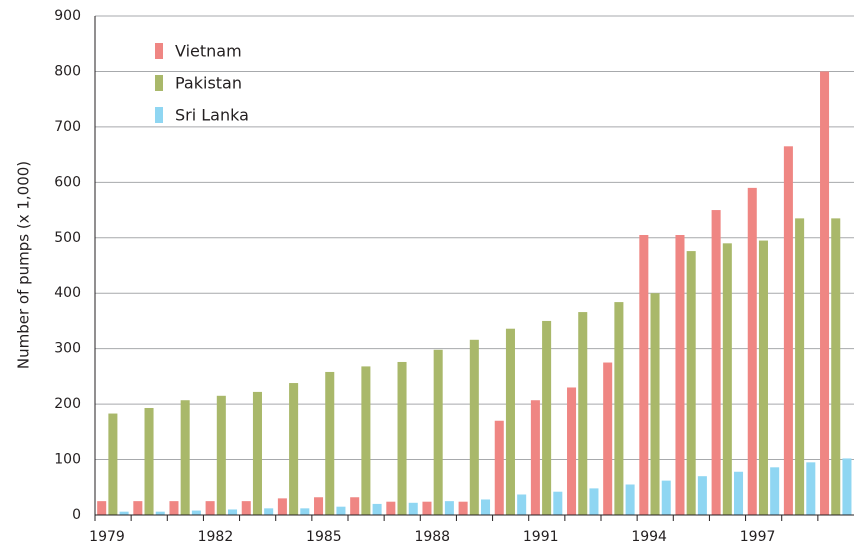 This screenshot has height=551, width=854. What do you see at coordinates (67, 460) in the screenshot?
I see `y-tick-label: 100` at bounding box center [67, 460].